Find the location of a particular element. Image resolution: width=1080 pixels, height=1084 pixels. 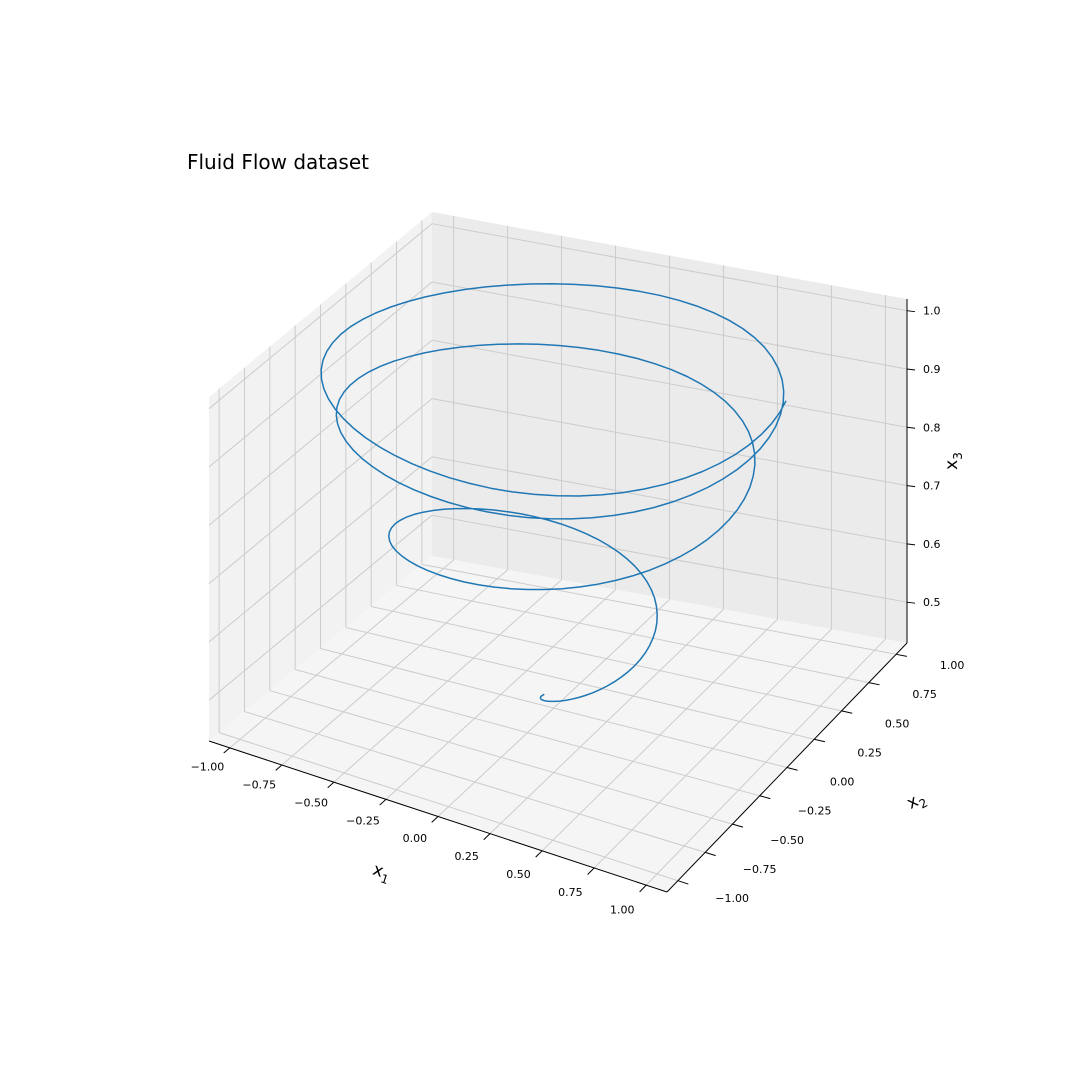

x-tick-label: 0.75 is located at coordinates (570, 892).